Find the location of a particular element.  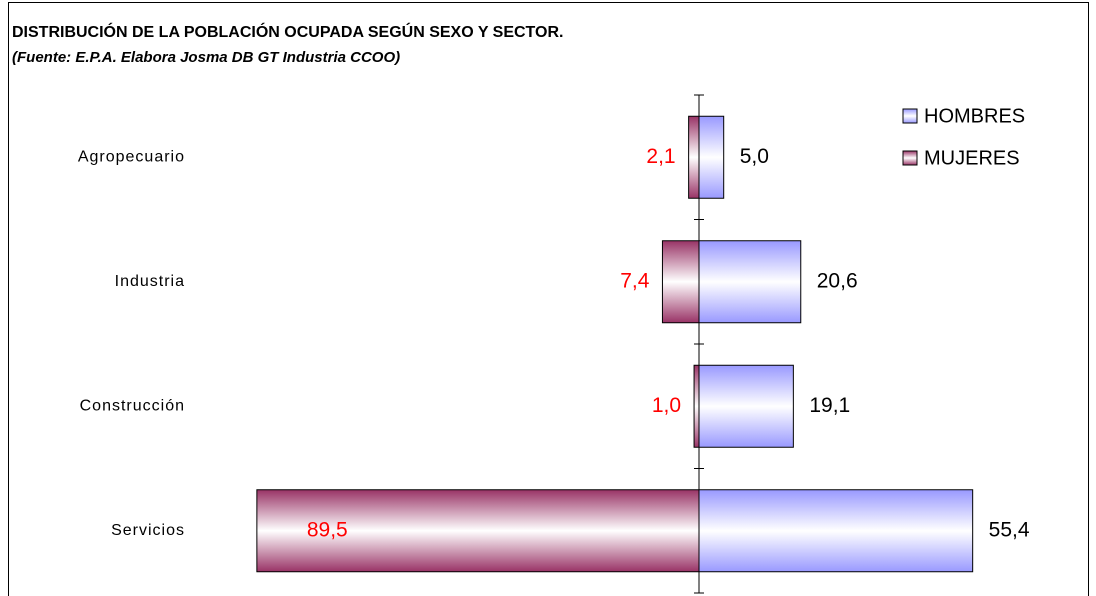

category-label: Industria is located at coordinates (150, 281).